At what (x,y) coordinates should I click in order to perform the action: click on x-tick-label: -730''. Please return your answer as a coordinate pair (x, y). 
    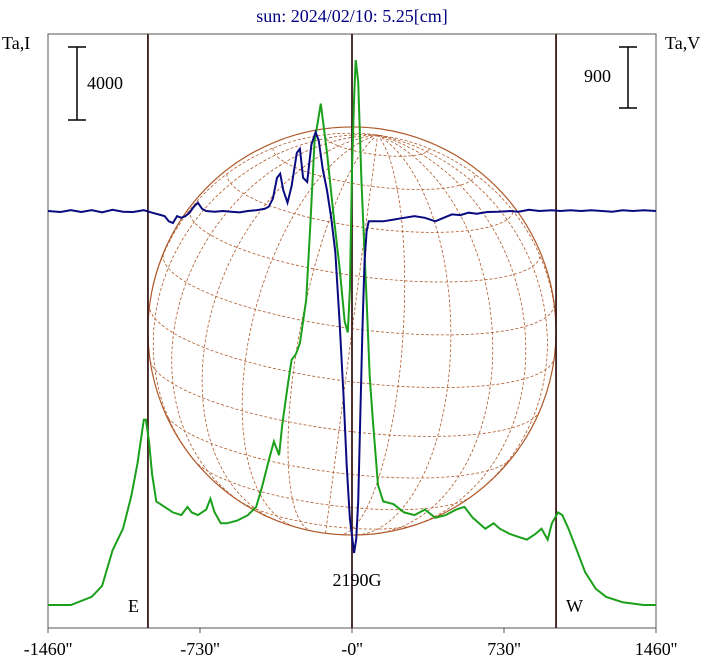
    Looking at the image, I should click on (199, 649).